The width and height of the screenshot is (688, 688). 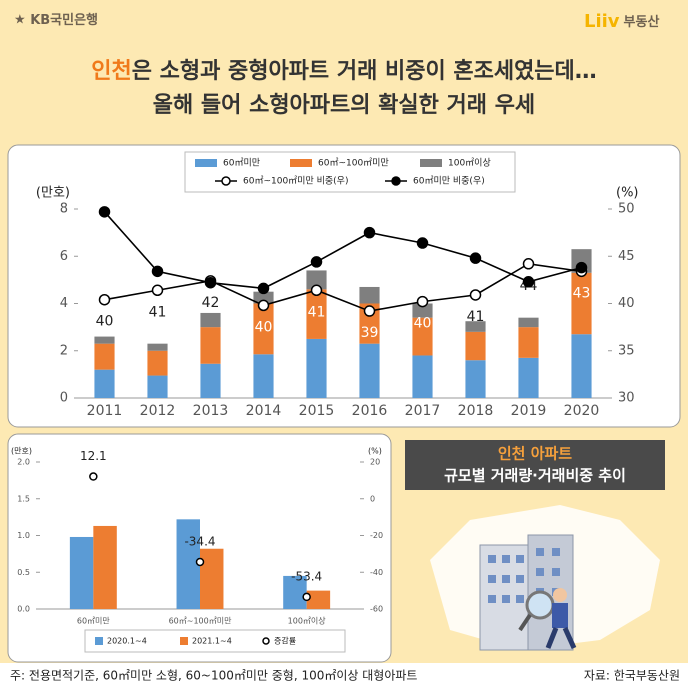 What do you see at coordinates (93, 456) in the screenshot?
I see `data-label: 12.1` at bounding box center [93, 456].